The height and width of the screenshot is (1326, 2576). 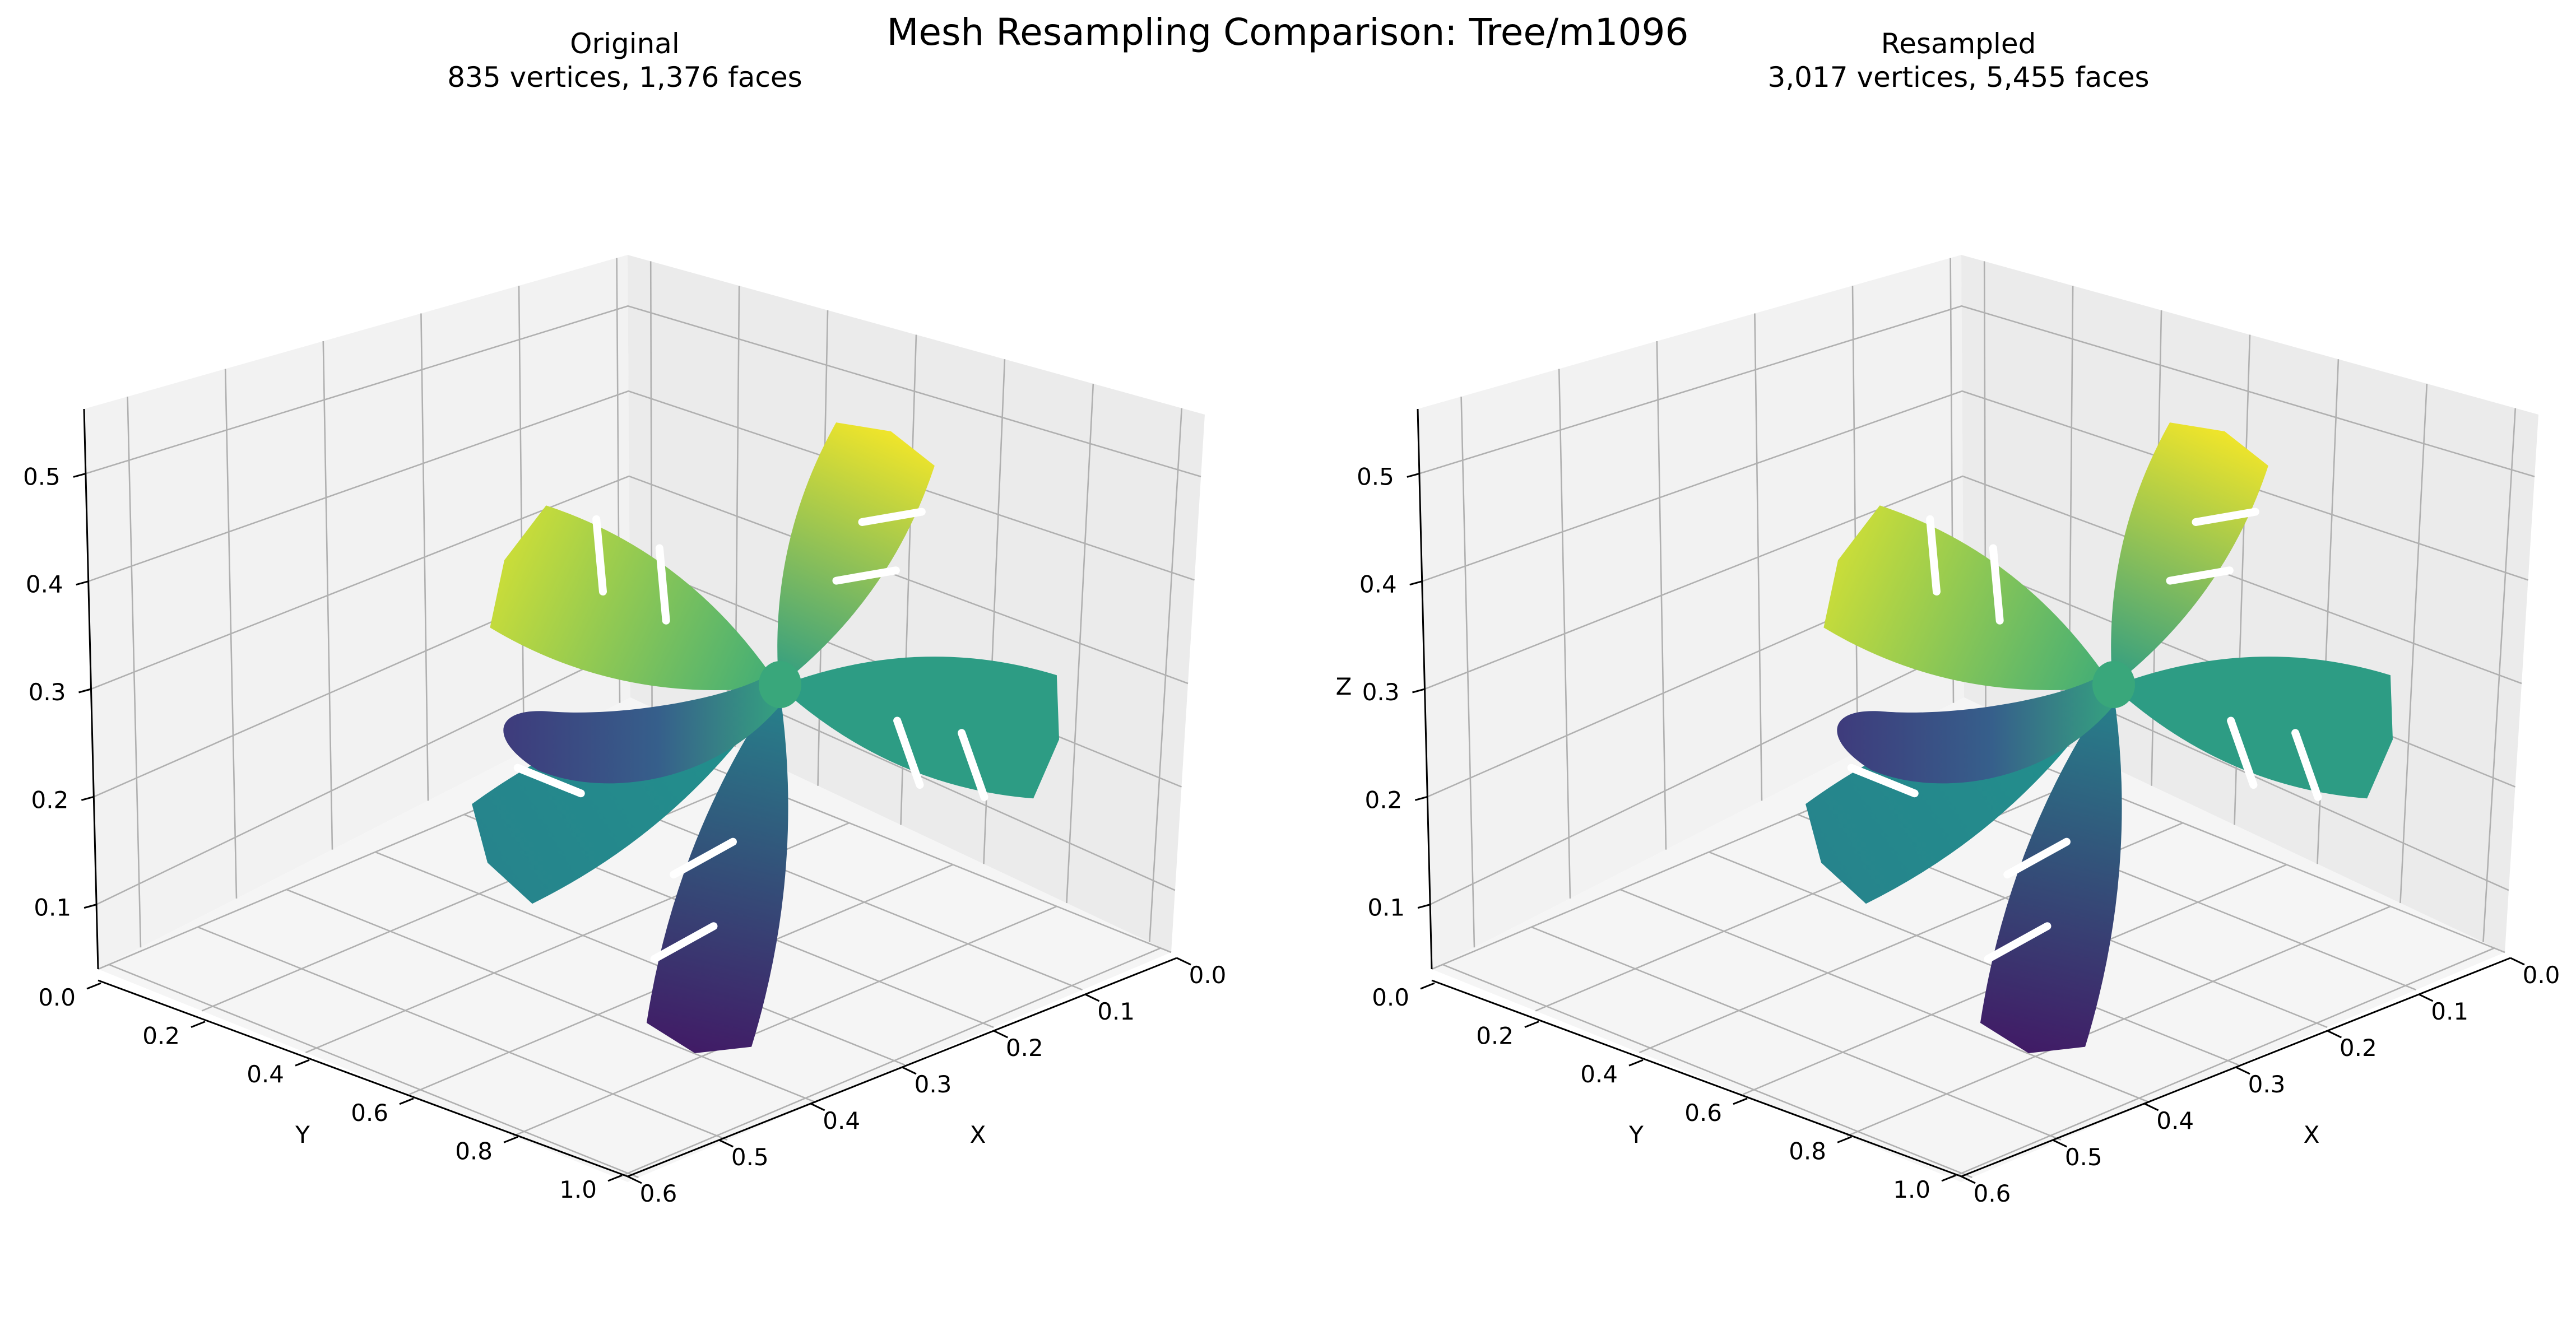 What do you see at coordinates (1386, 908) in the screenshot?
I see `z-tick-label: 0.1` at bounding box center [1386, 908].